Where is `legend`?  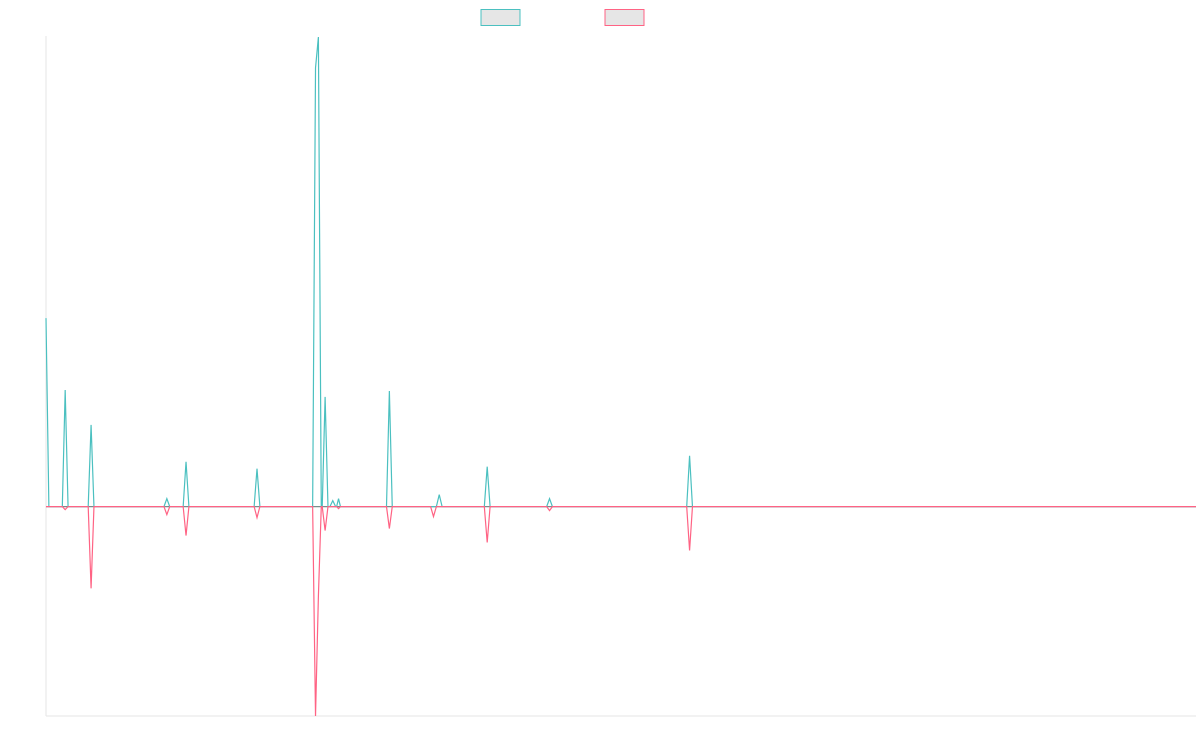 legend is located at coordinates (562, 17).